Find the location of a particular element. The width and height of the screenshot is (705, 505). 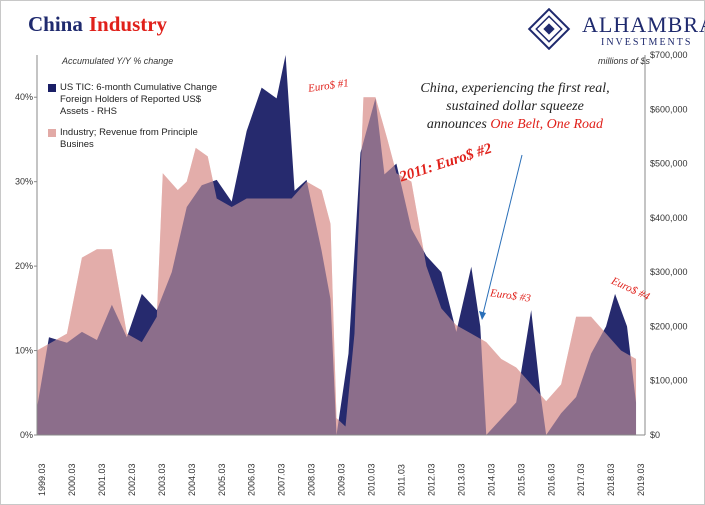

x-tick-label: 2005.03 is located at coordinates (222, 479).